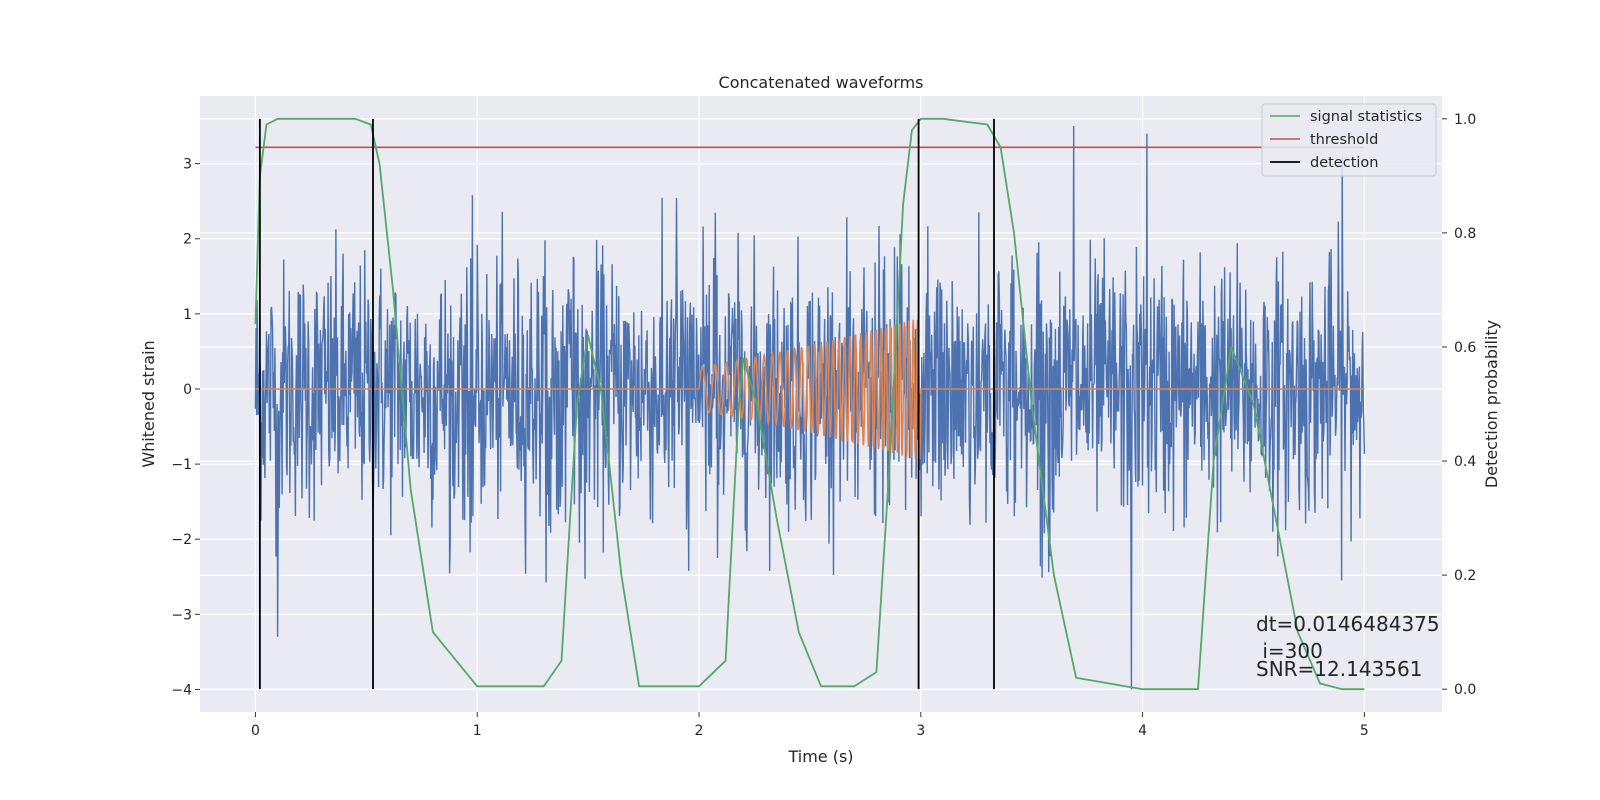 The width and height of the screenshot is (1600, 800). What do you see at coordinates (181, 615) in the screenshot?
I see `y-tick-label: −3` at bounding box center [181, 615].